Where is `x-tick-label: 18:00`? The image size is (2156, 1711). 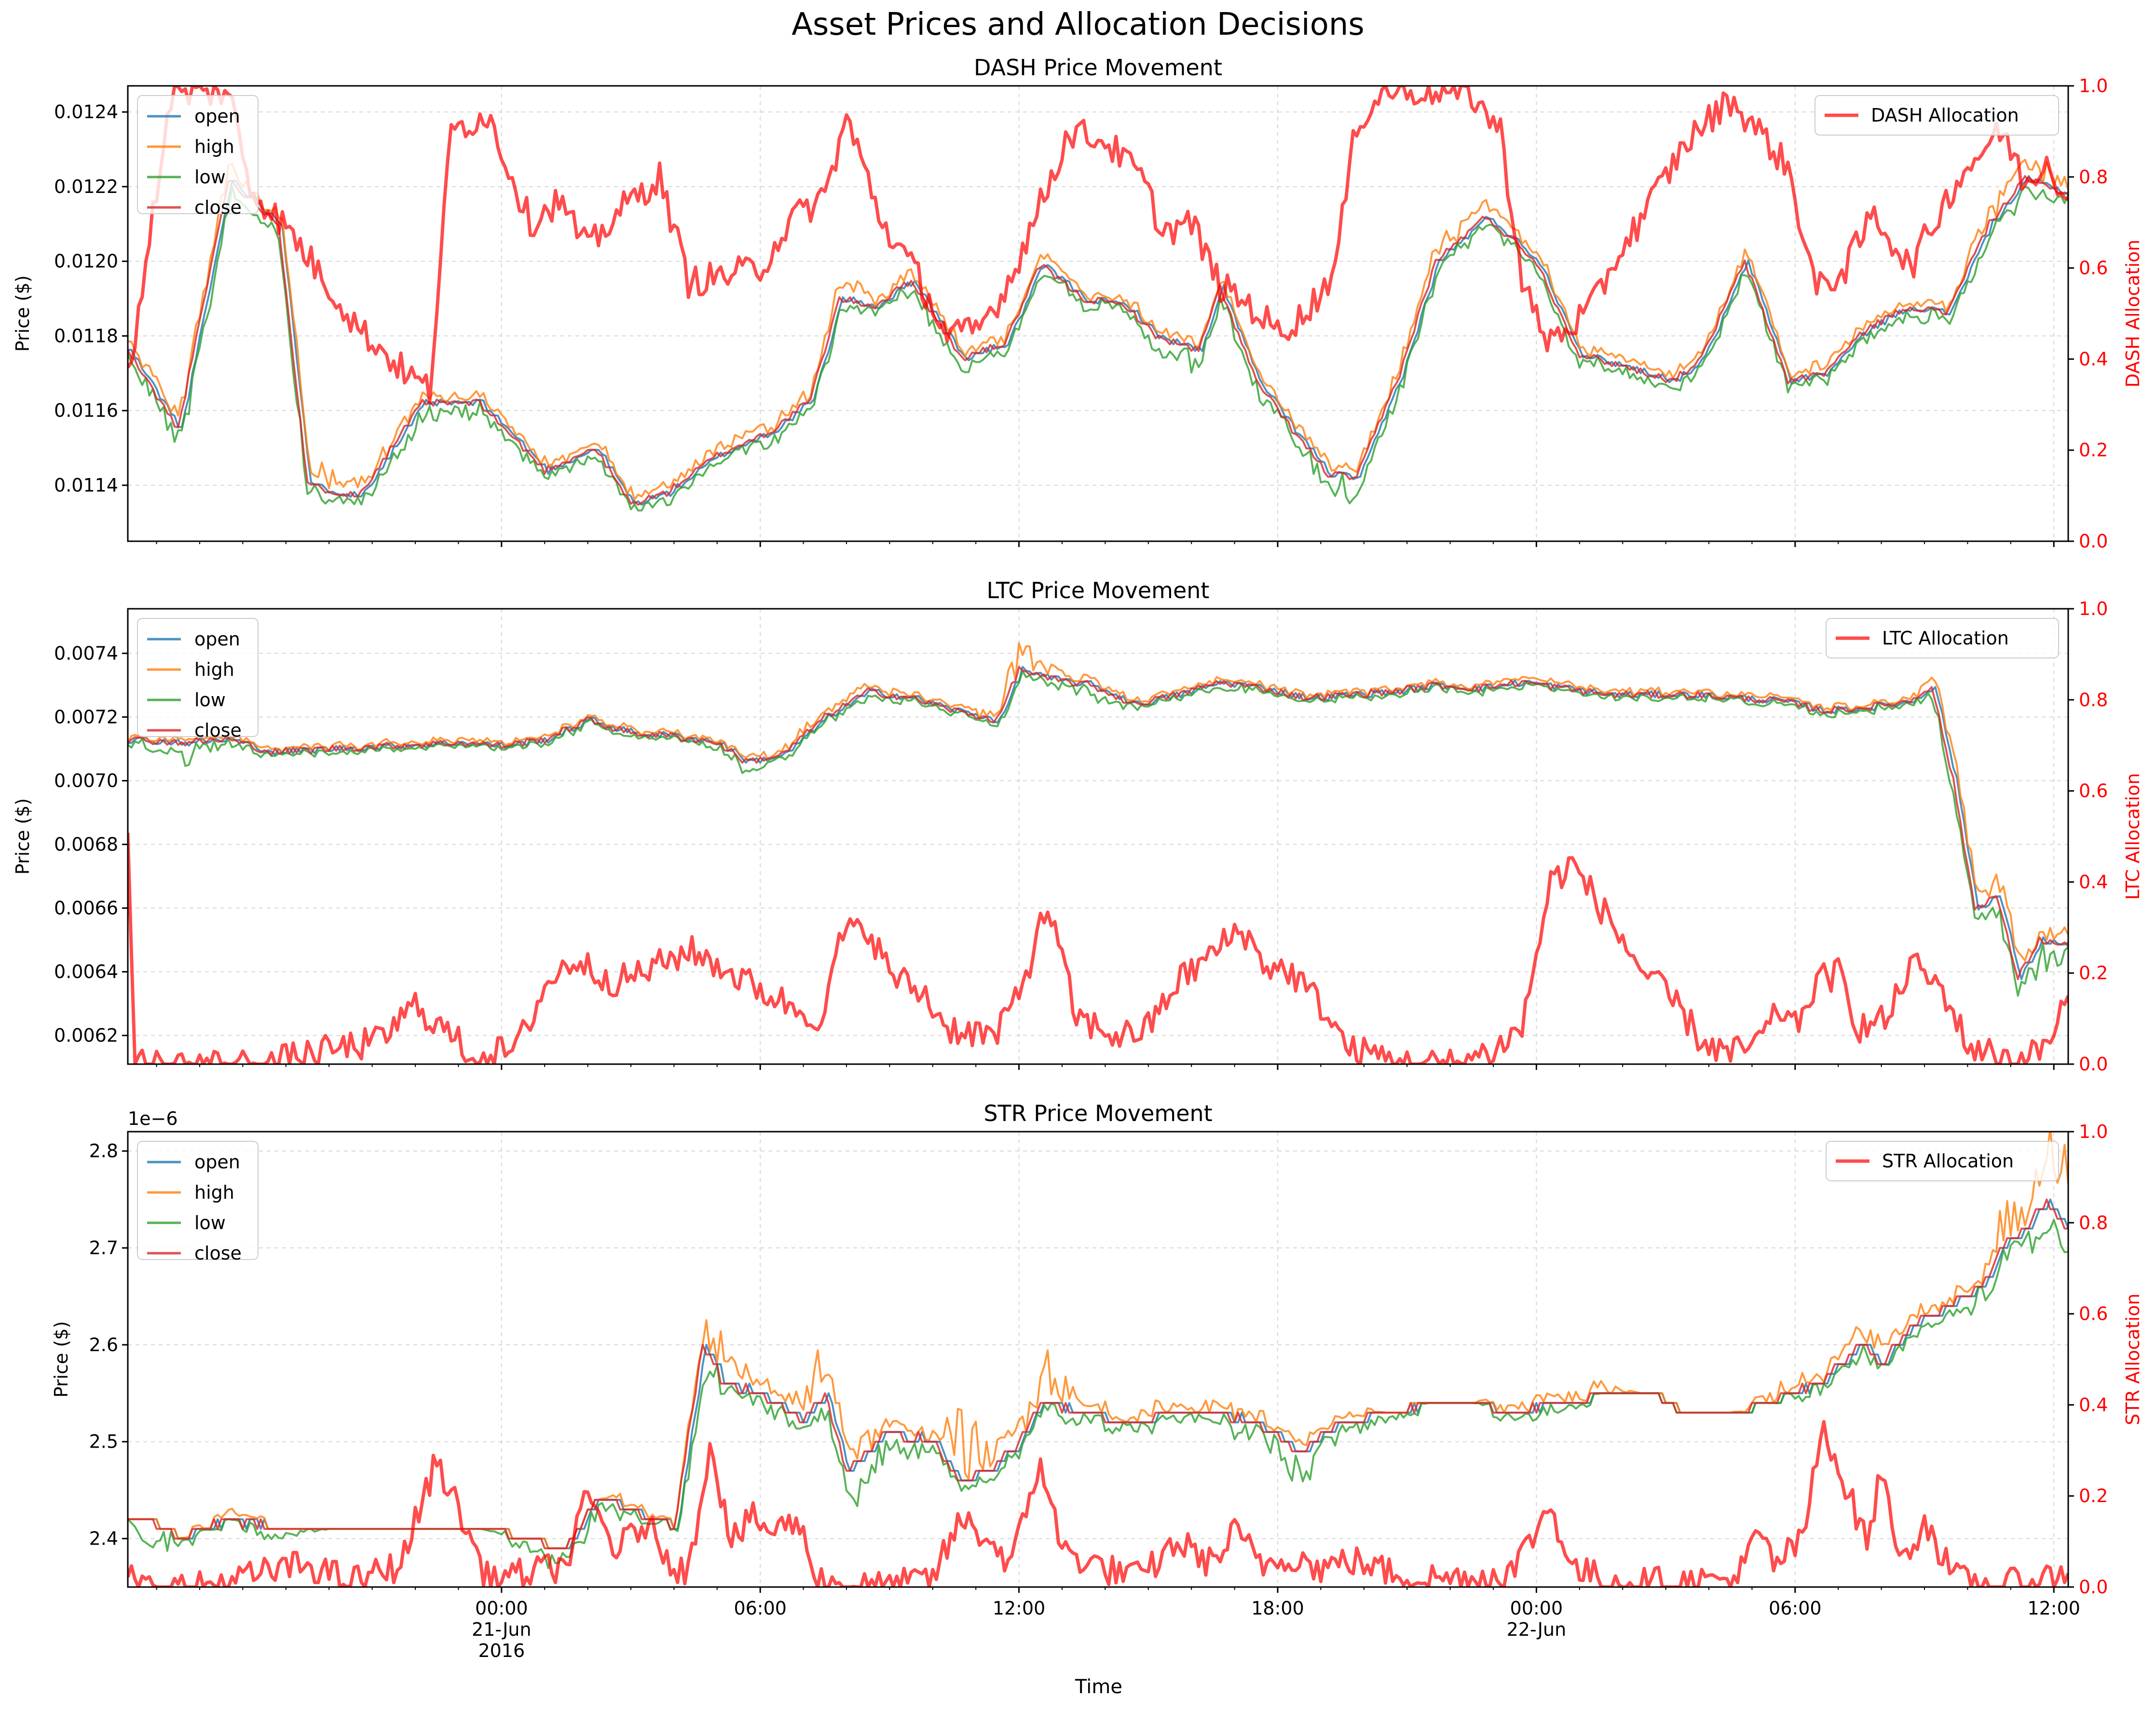 x-tick-label: 18:00 is located at coordinates (1277, 1609).